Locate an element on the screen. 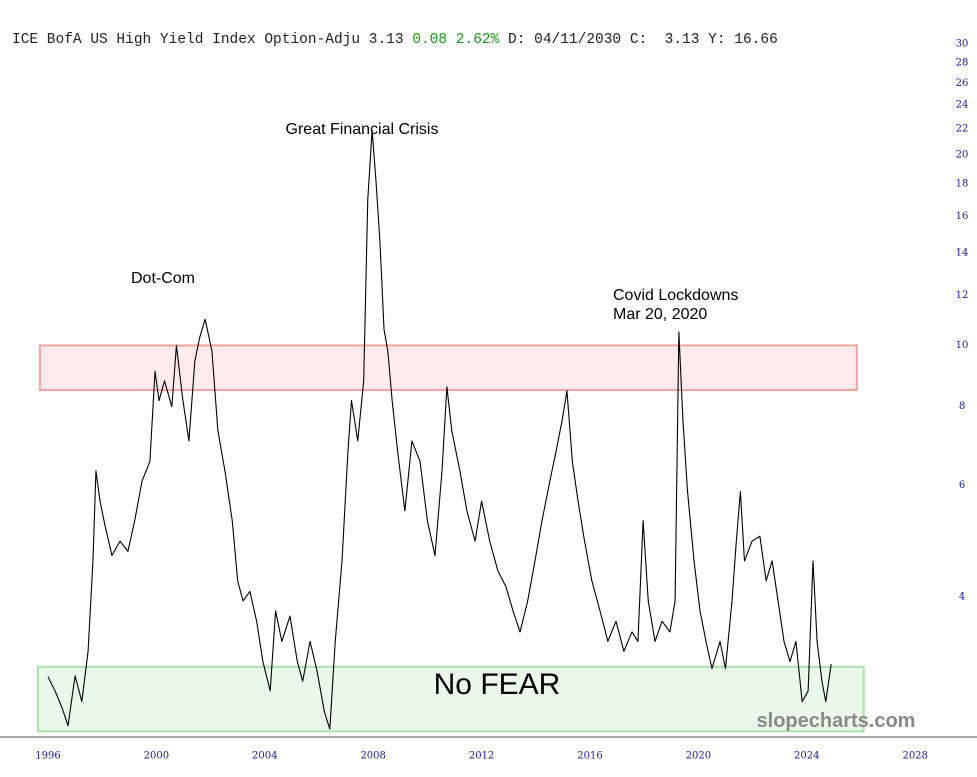 The width and height of the screenshot is (977, 777). y-tick-label: 26 is located at coordinates (962, 83).